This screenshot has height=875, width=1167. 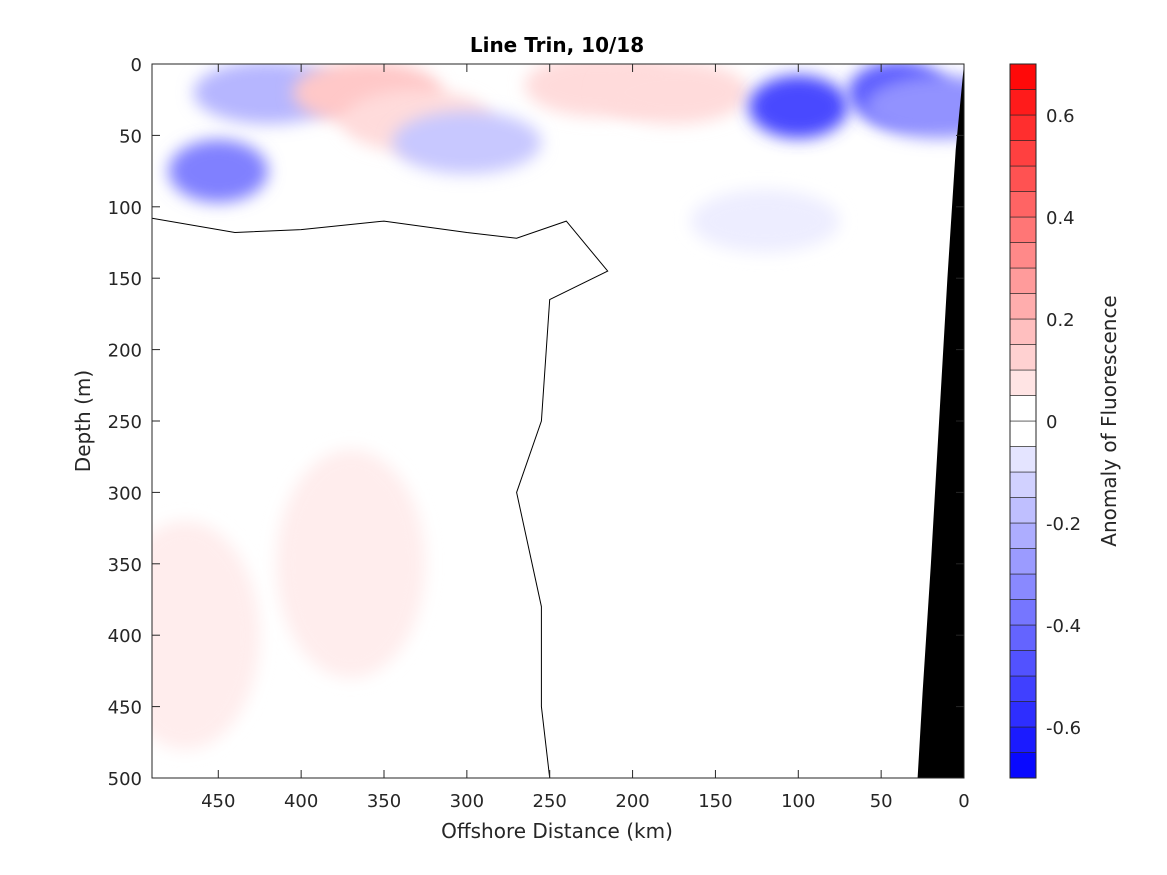 I want to click on y-tick-label: 100, so click(x=125, y=208).